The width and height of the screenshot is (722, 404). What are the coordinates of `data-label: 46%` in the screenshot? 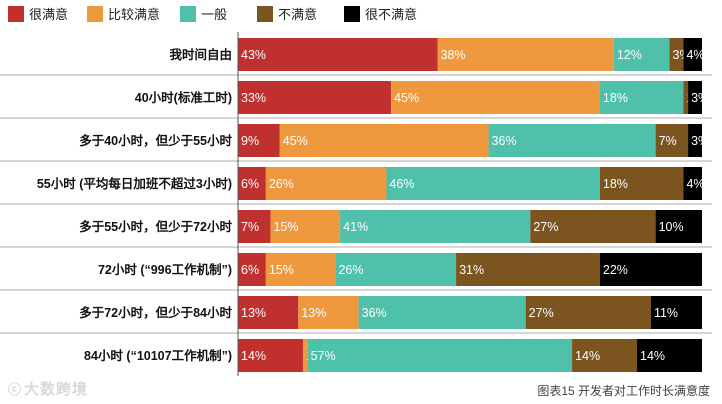 It's located at (401, 184).